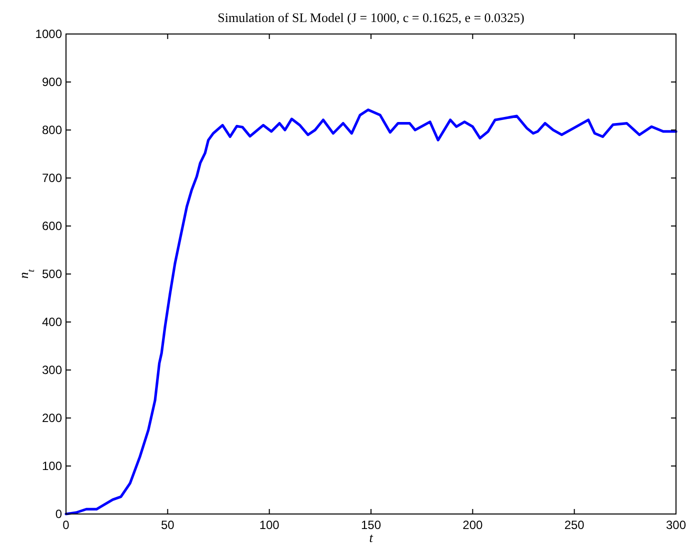  I want to click on x-tick-label: 250, so click(574, 525).